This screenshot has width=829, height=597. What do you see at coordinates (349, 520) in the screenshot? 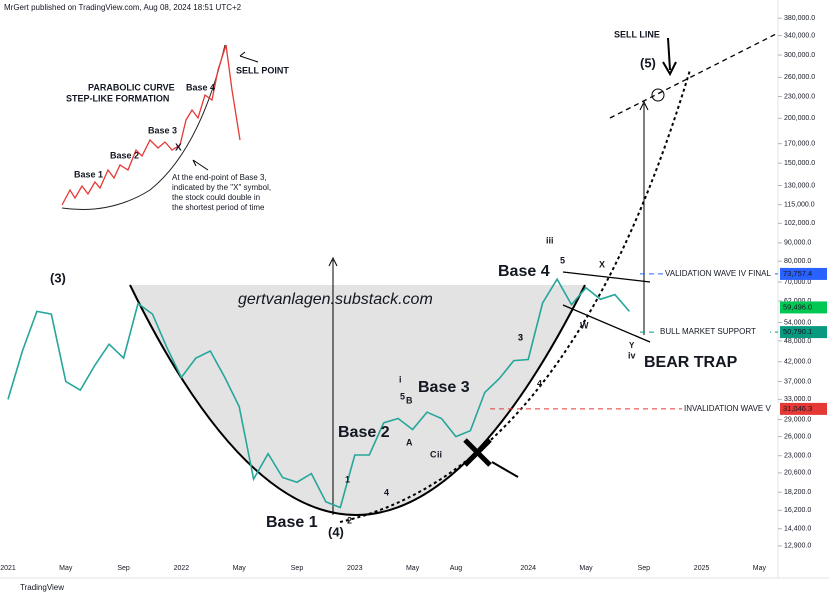
I see `annotation: 2` at bounding box center [349, 520].